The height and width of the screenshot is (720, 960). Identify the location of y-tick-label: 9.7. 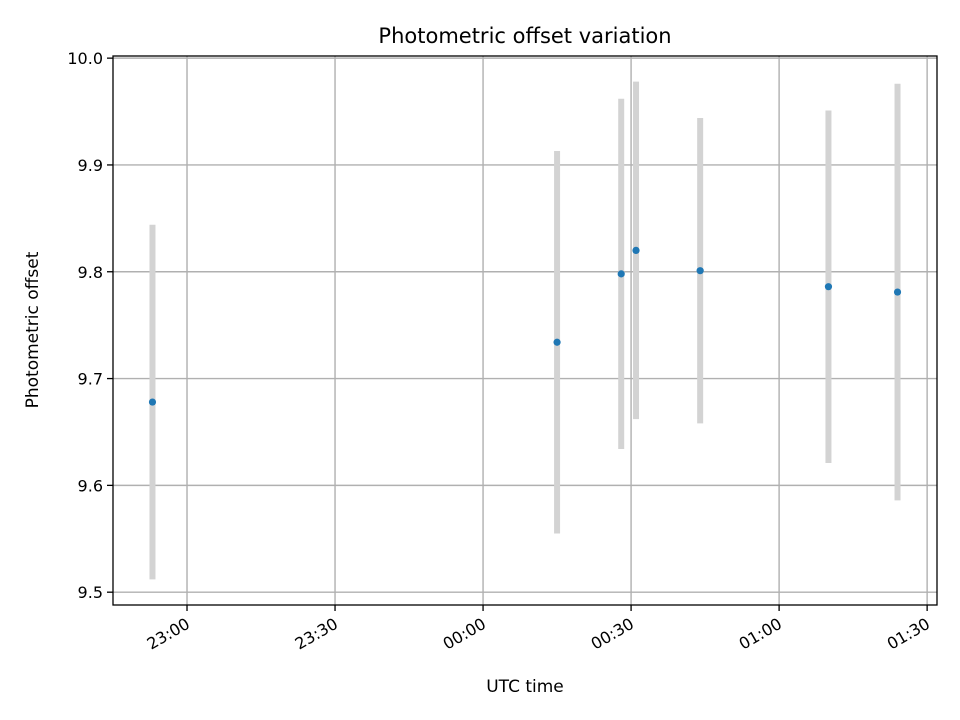
(90, 379).